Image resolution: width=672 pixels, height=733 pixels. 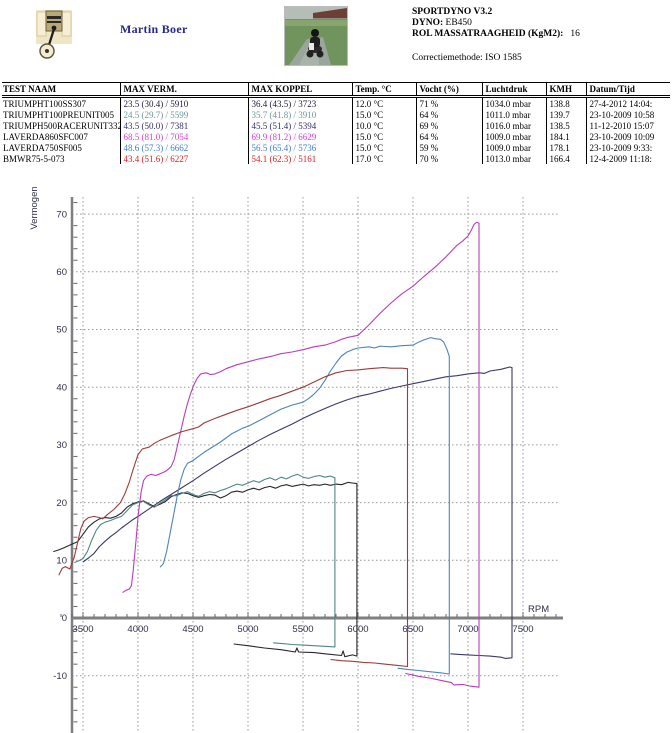 What do you see at coordinates (302, 629) in the screenshot?
I see `x-tick-label: 5500` at bounding box center [302, 629].